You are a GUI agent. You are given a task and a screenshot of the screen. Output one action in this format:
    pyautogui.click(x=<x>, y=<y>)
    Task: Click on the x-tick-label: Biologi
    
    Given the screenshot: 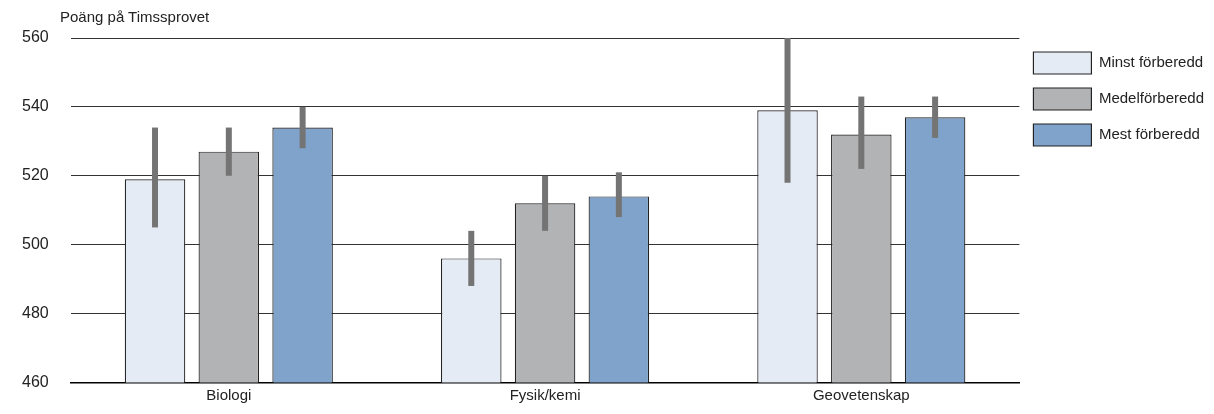 What is the action you would take?
    pyautogui.click(x=229, y=394)
    